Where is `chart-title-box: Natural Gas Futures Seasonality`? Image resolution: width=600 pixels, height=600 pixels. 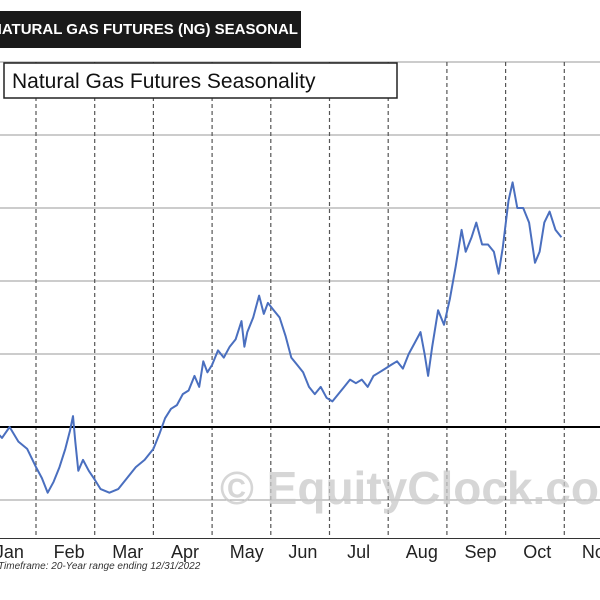 chart-title-box: Natural Gas Futures Seasonality is located at coordinates (200, 80).